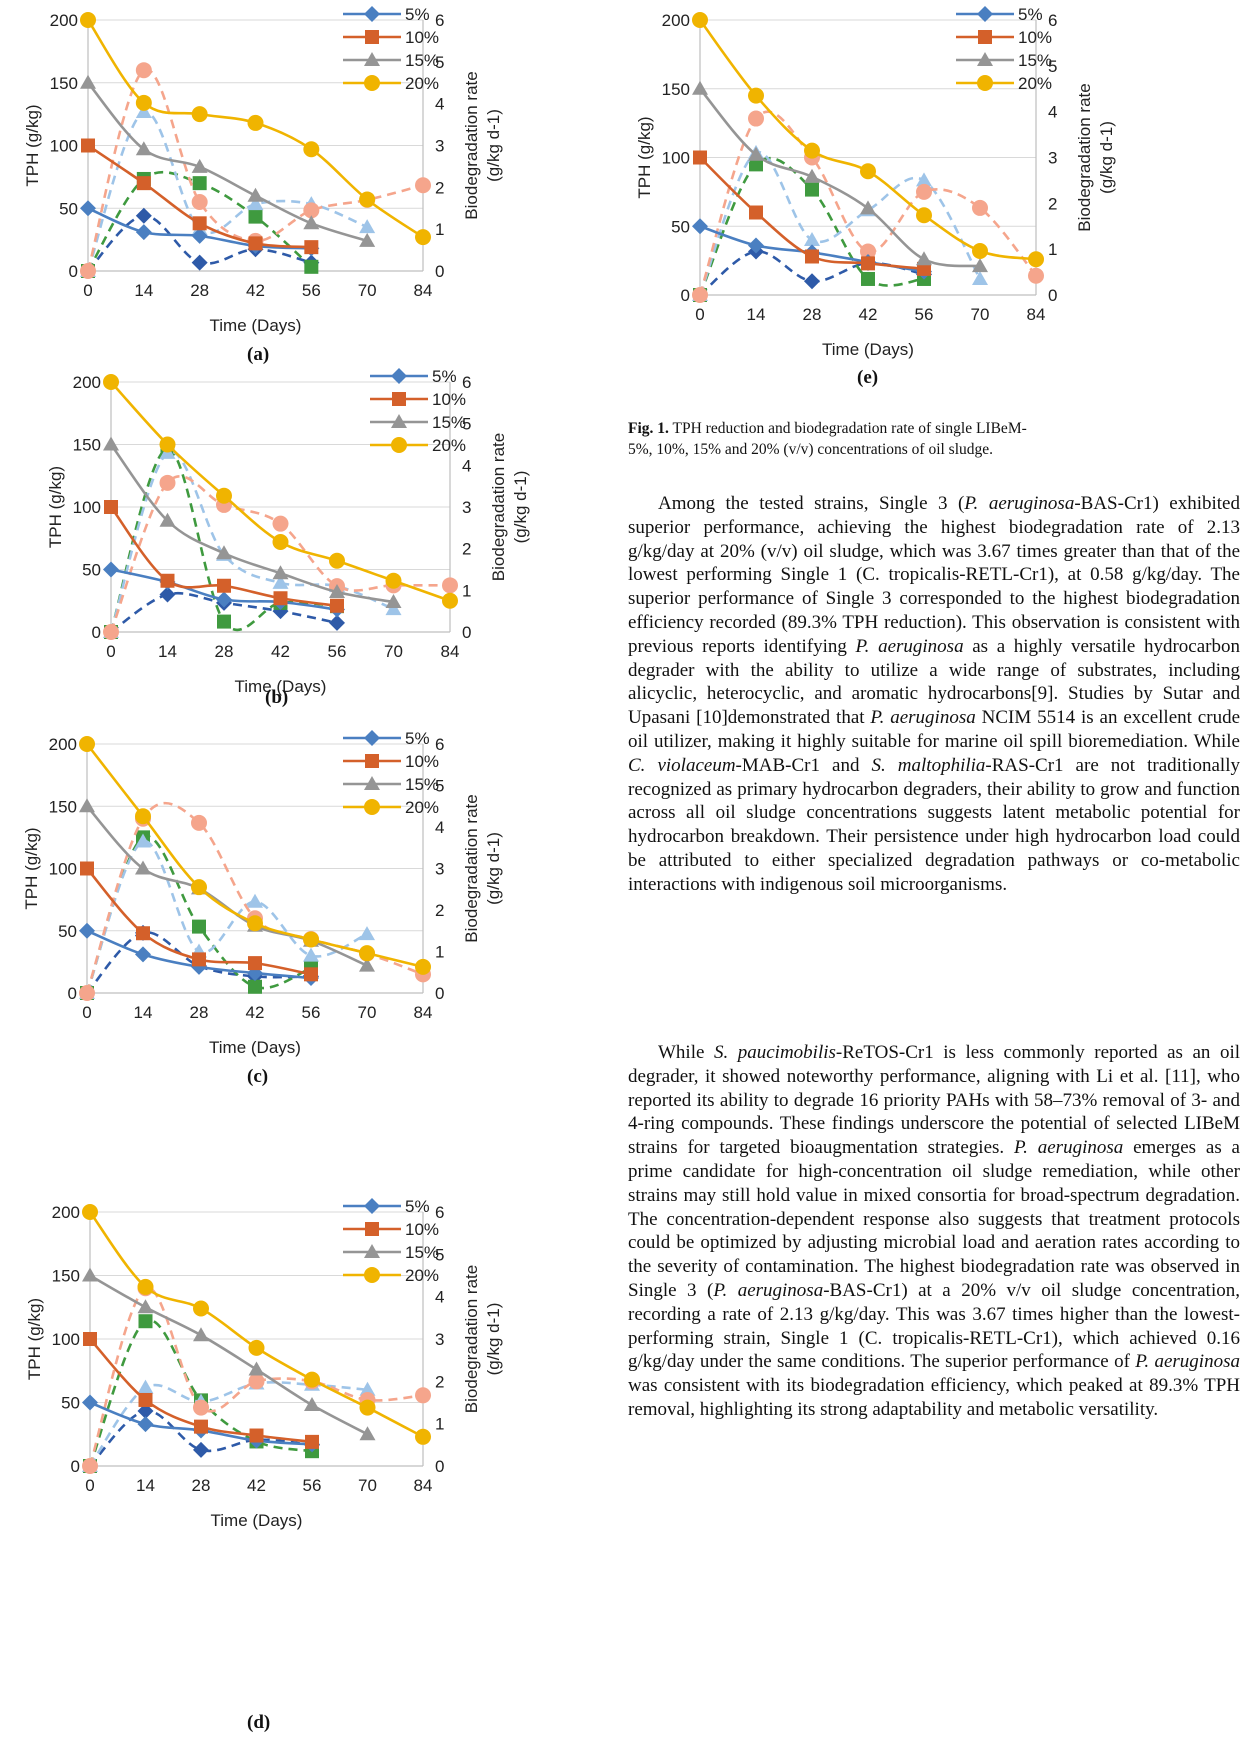  What do you see at coordinates (648, 428) in the screenshot?
I see `caption-label: Fig. 1.` at bounding box center [648, 428].